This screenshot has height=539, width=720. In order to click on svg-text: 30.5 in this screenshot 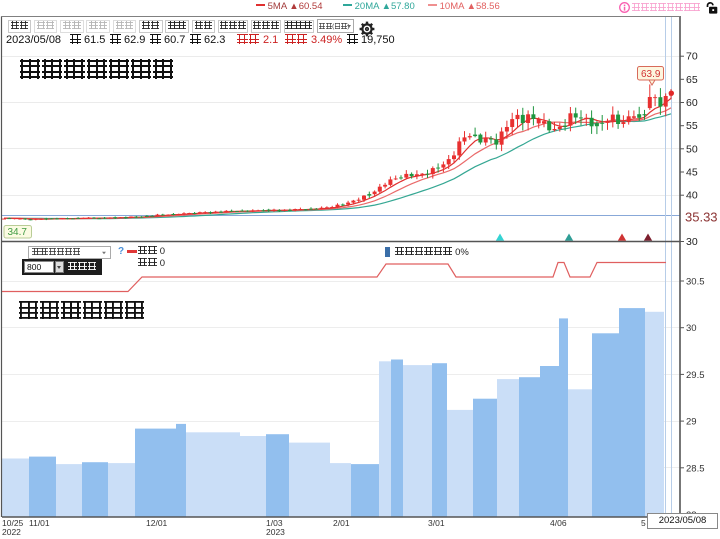, I will do `click(695, 282)`.